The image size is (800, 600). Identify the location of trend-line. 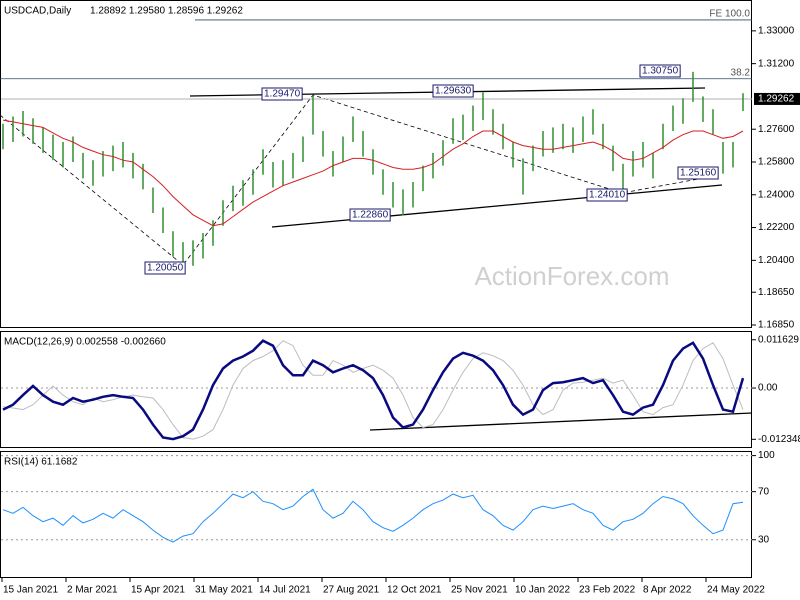
(497, 206).